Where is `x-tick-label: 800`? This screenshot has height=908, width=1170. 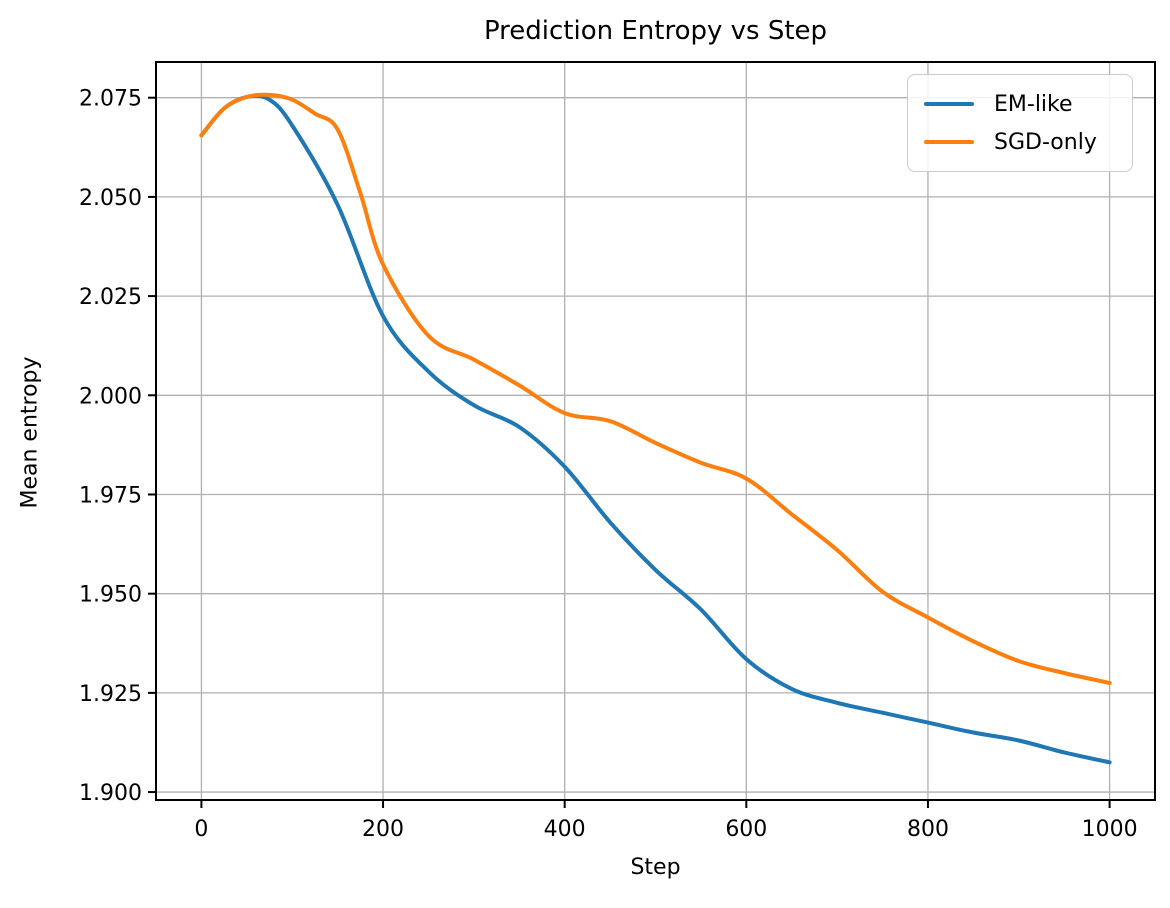
x-tick-label: 800 is located at coordinates (928, 829).